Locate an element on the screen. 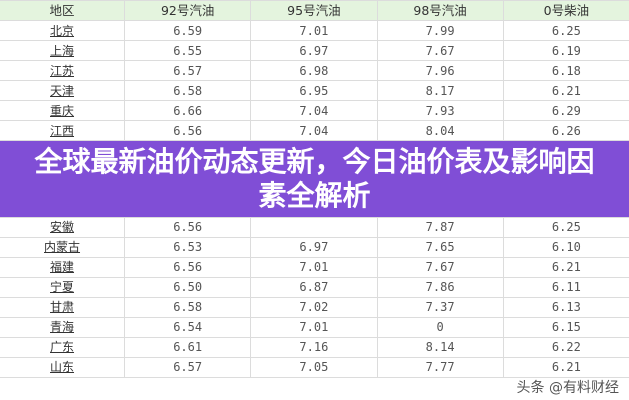 The image size is (629, 400). region-link: 上海 is located at coordinates (63, 50).